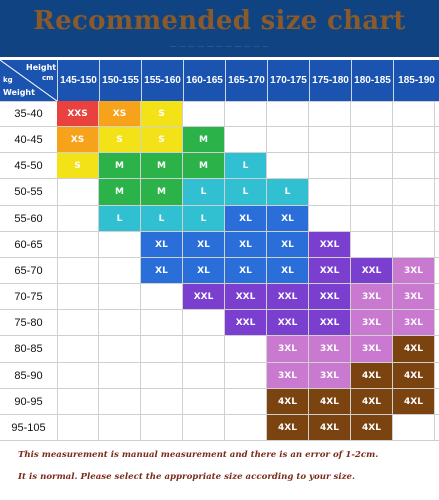 This screenshot has width=439, height=500. I want to click on weight-label-65-70: 65-70, so click(28, 271).